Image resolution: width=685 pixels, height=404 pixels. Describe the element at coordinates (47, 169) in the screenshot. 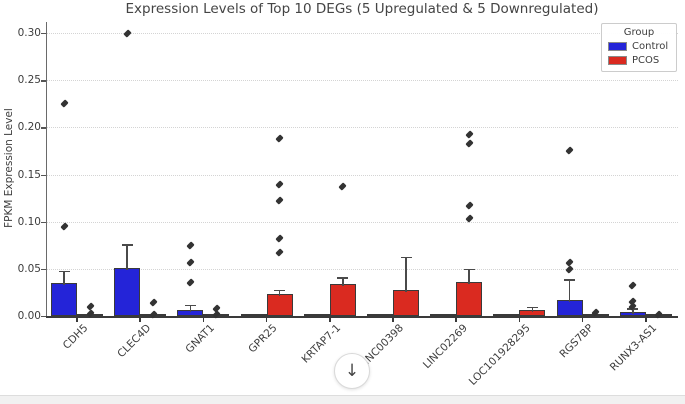

I see `y-axis-spine` at that location.